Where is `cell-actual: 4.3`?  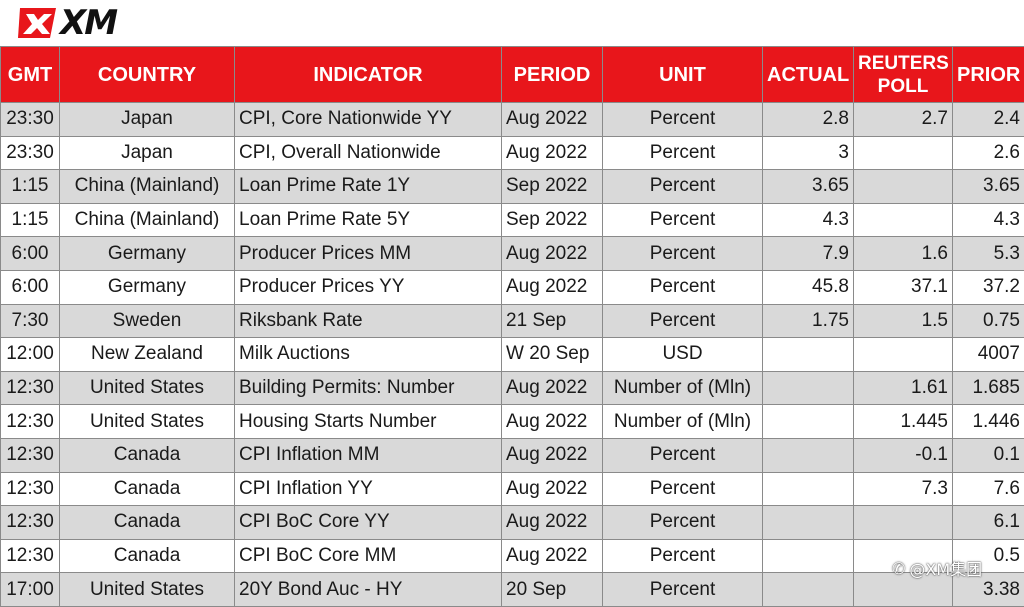
cell-actual: 4.3 is located at coordinates (808, 220).